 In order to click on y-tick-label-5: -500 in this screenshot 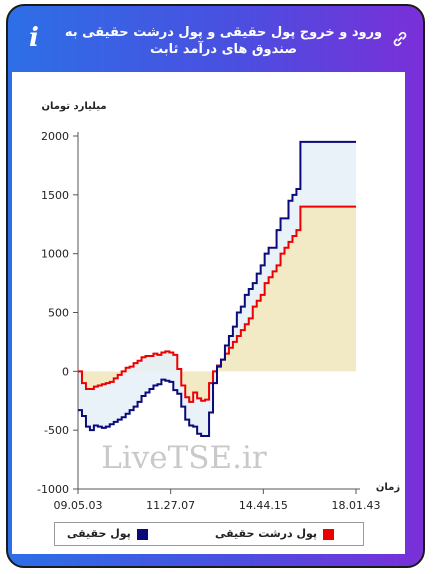, I will do `click(56, 430)`.